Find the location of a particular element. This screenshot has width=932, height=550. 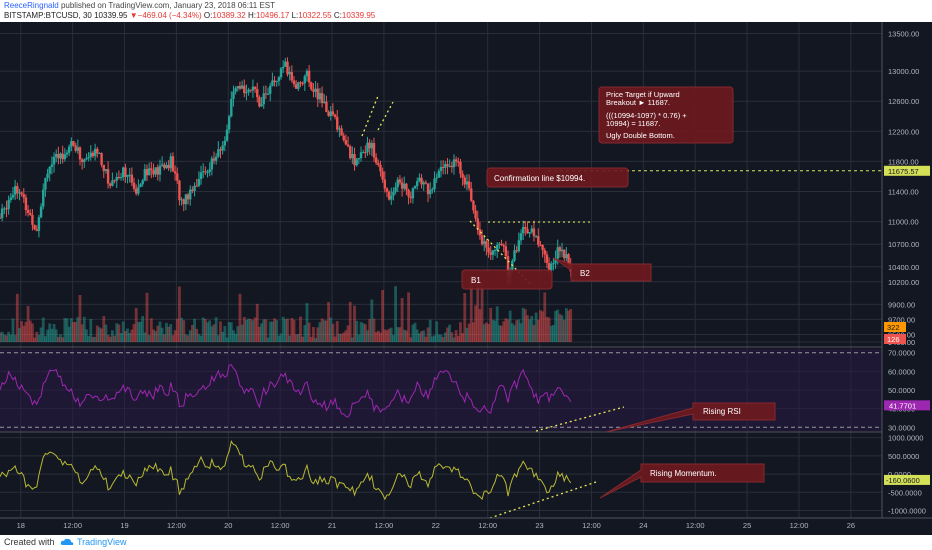

volume-tag-orange: 322 is located at coordinates (895, 327).